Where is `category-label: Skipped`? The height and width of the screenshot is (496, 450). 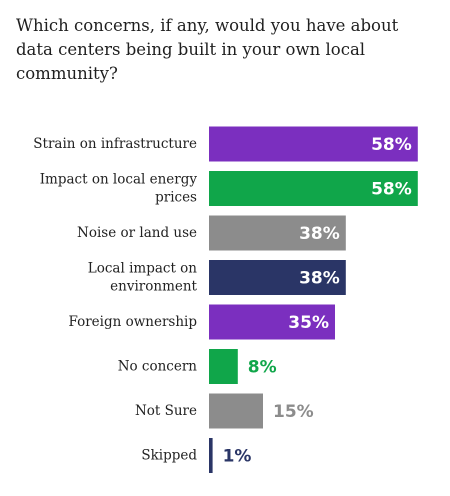 category-label: Skipped is located at coordinates (169, 456).